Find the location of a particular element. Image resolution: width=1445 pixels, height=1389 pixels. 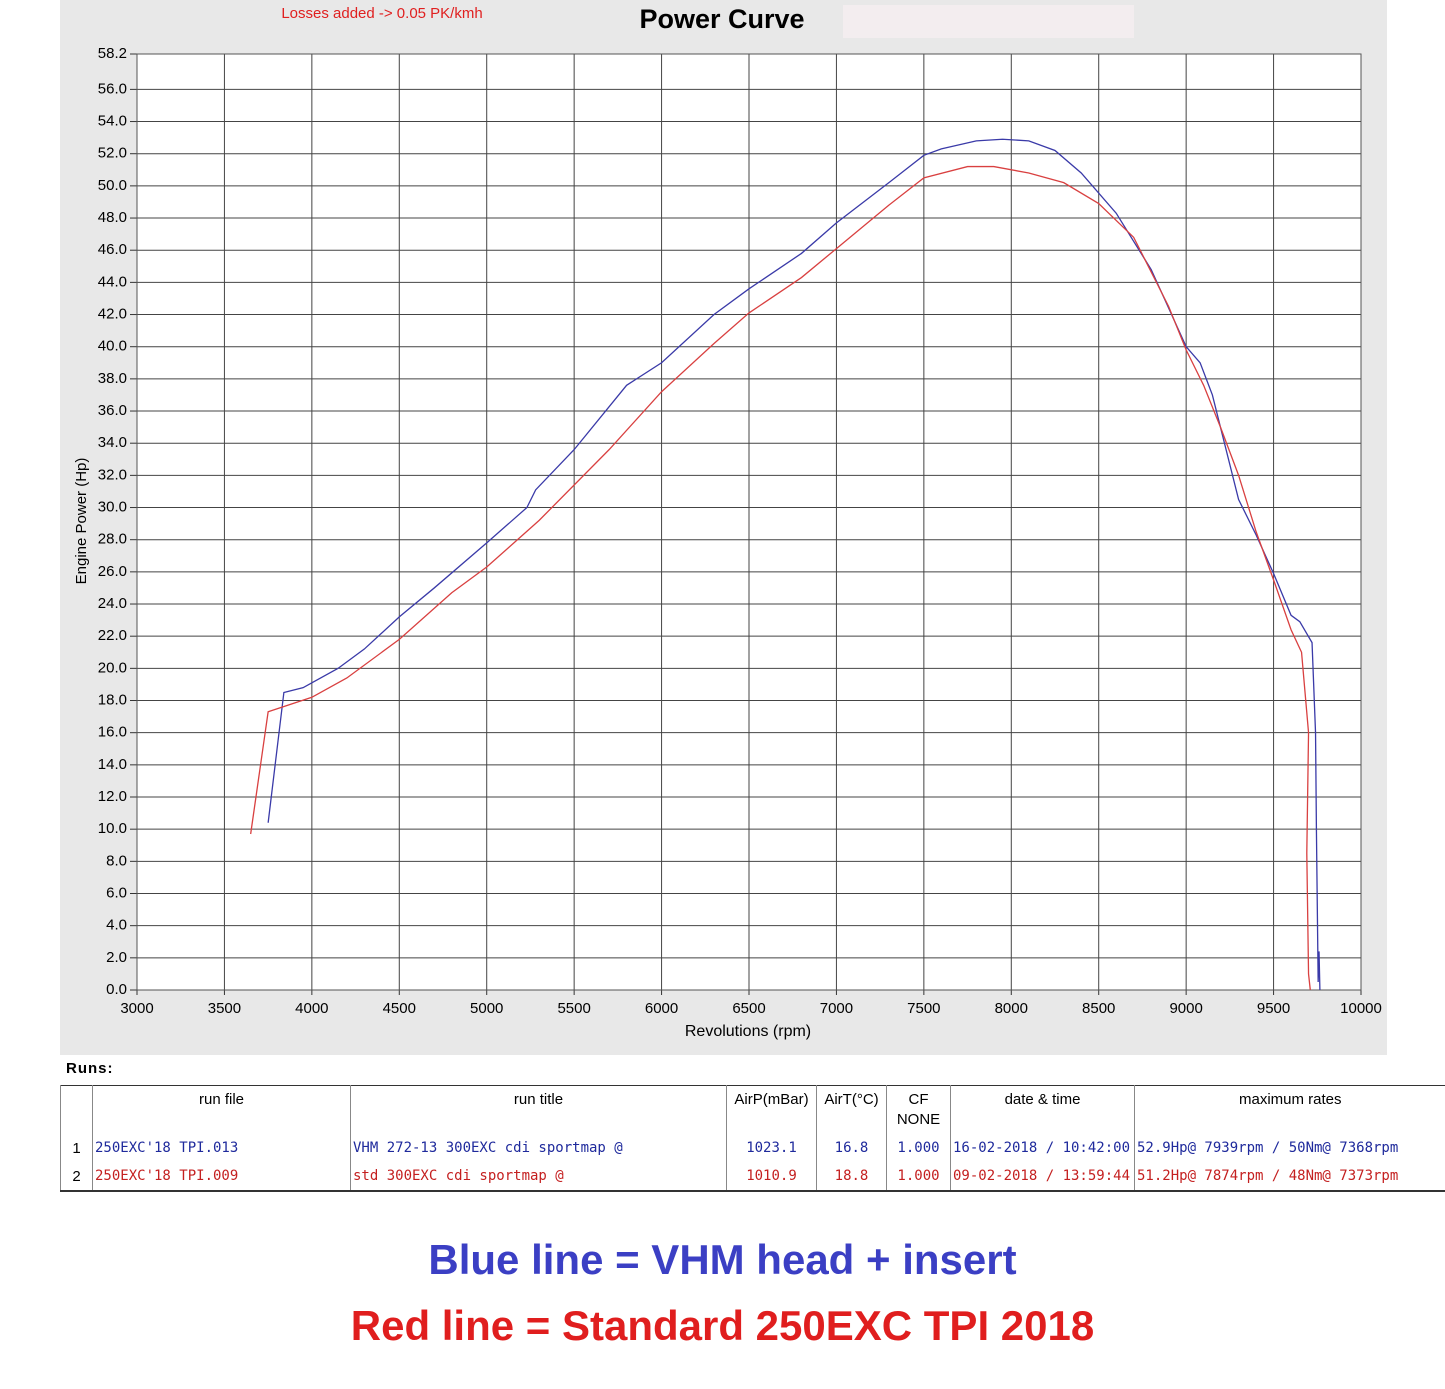

y-tick-label: 22.0 is located at coordinates (112, 635).